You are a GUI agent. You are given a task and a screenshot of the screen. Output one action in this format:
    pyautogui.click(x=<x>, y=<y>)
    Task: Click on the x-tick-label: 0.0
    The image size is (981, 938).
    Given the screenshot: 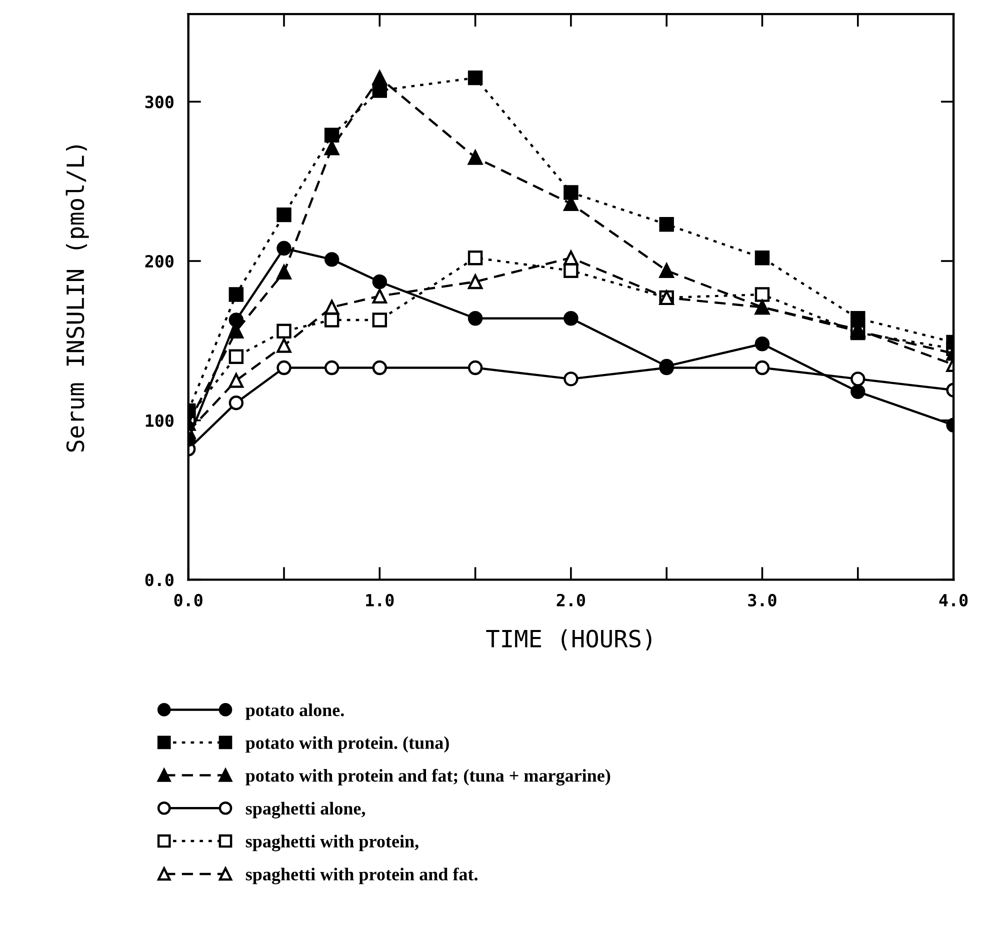 What is the action you would take?
    pyautogui.click(x=188, y=600)
    